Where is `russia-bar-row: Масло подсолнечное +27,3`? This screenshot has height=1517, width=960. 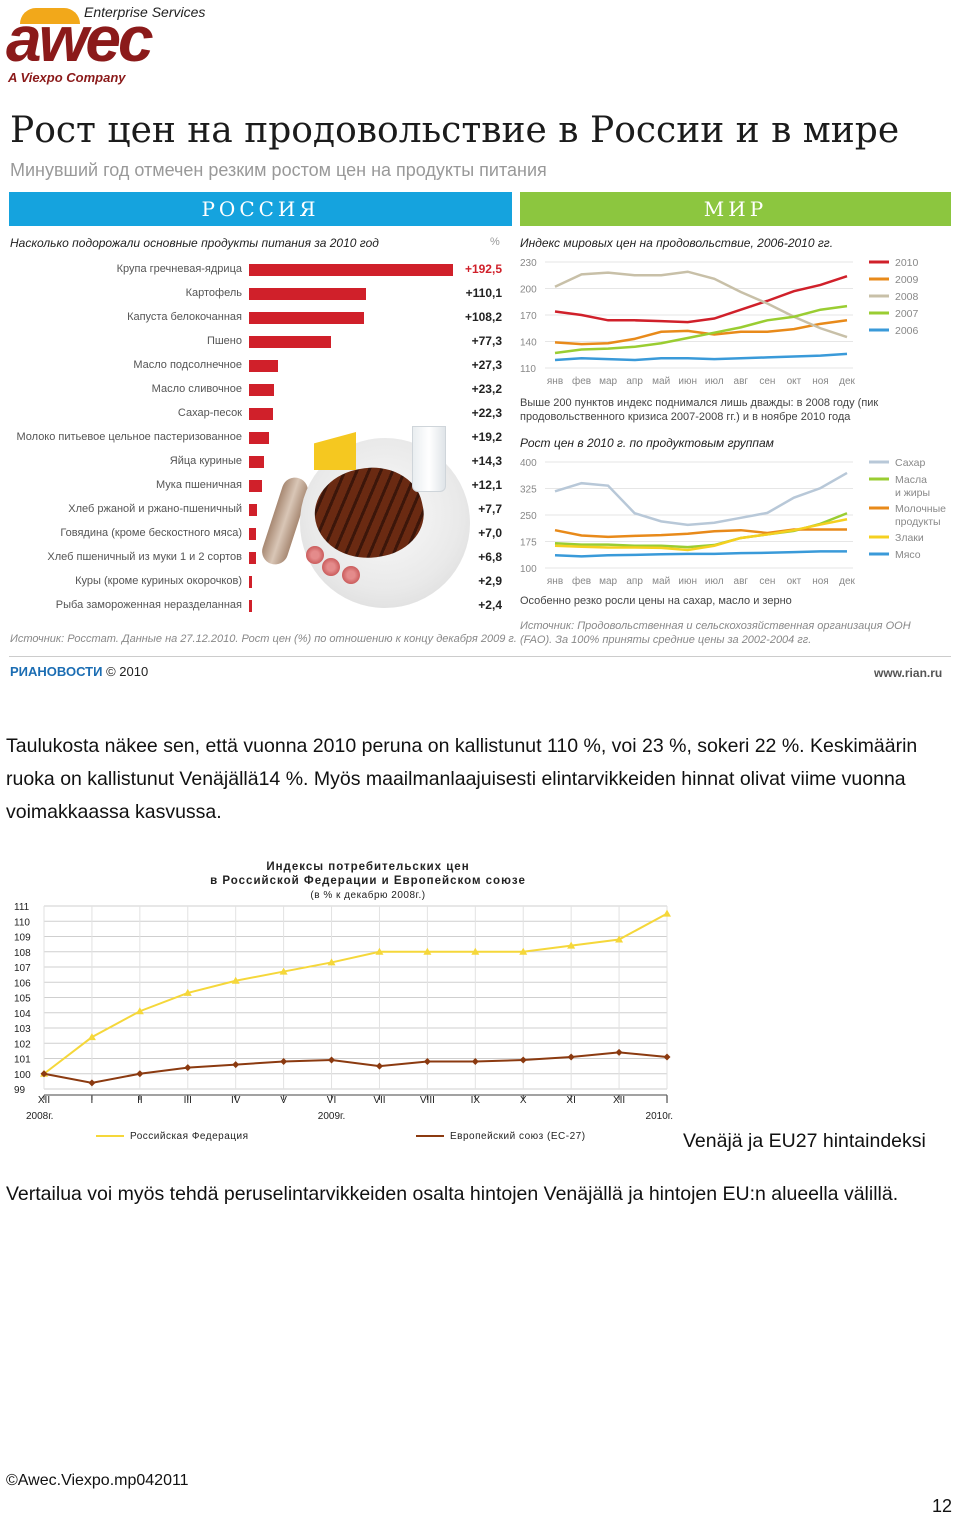
russia-bar-row: Масло подсолнечное +27,3 is located at coordinates (256, 368).